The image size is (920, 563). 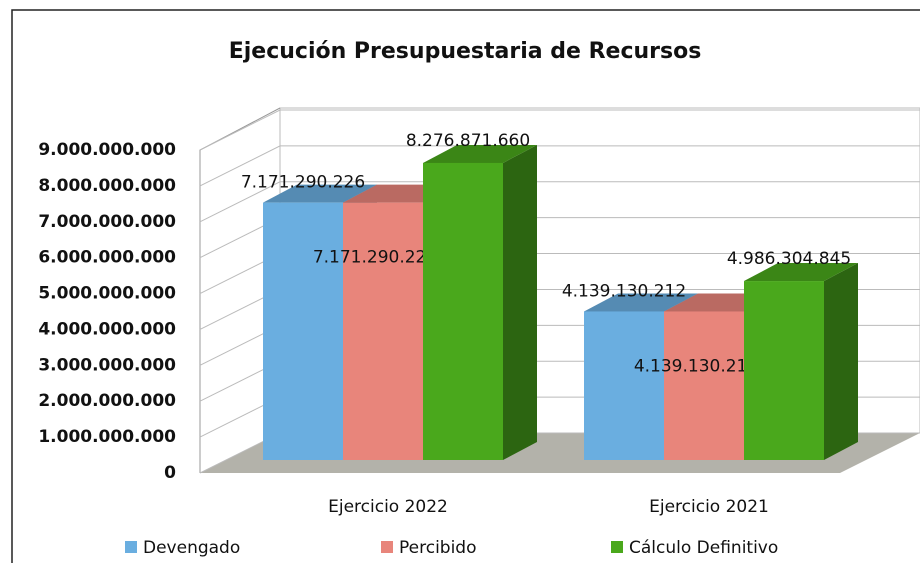 What do you see at coordinates (438, 548) in the screenshot?
I see `legend-label: Percibido` at bounding box center [438, 548].